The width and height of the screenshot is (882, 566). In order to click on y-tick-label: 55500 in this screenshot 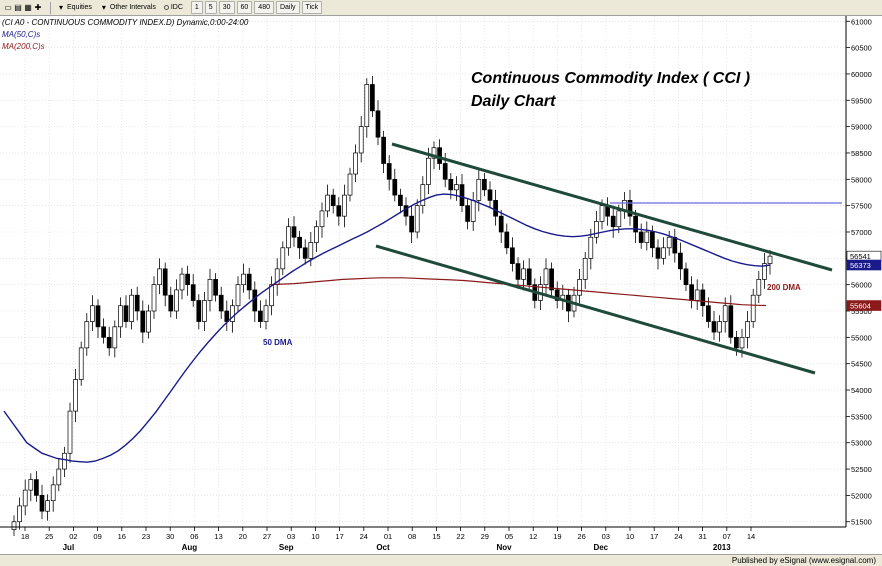, I will do `click(861, 311)`.